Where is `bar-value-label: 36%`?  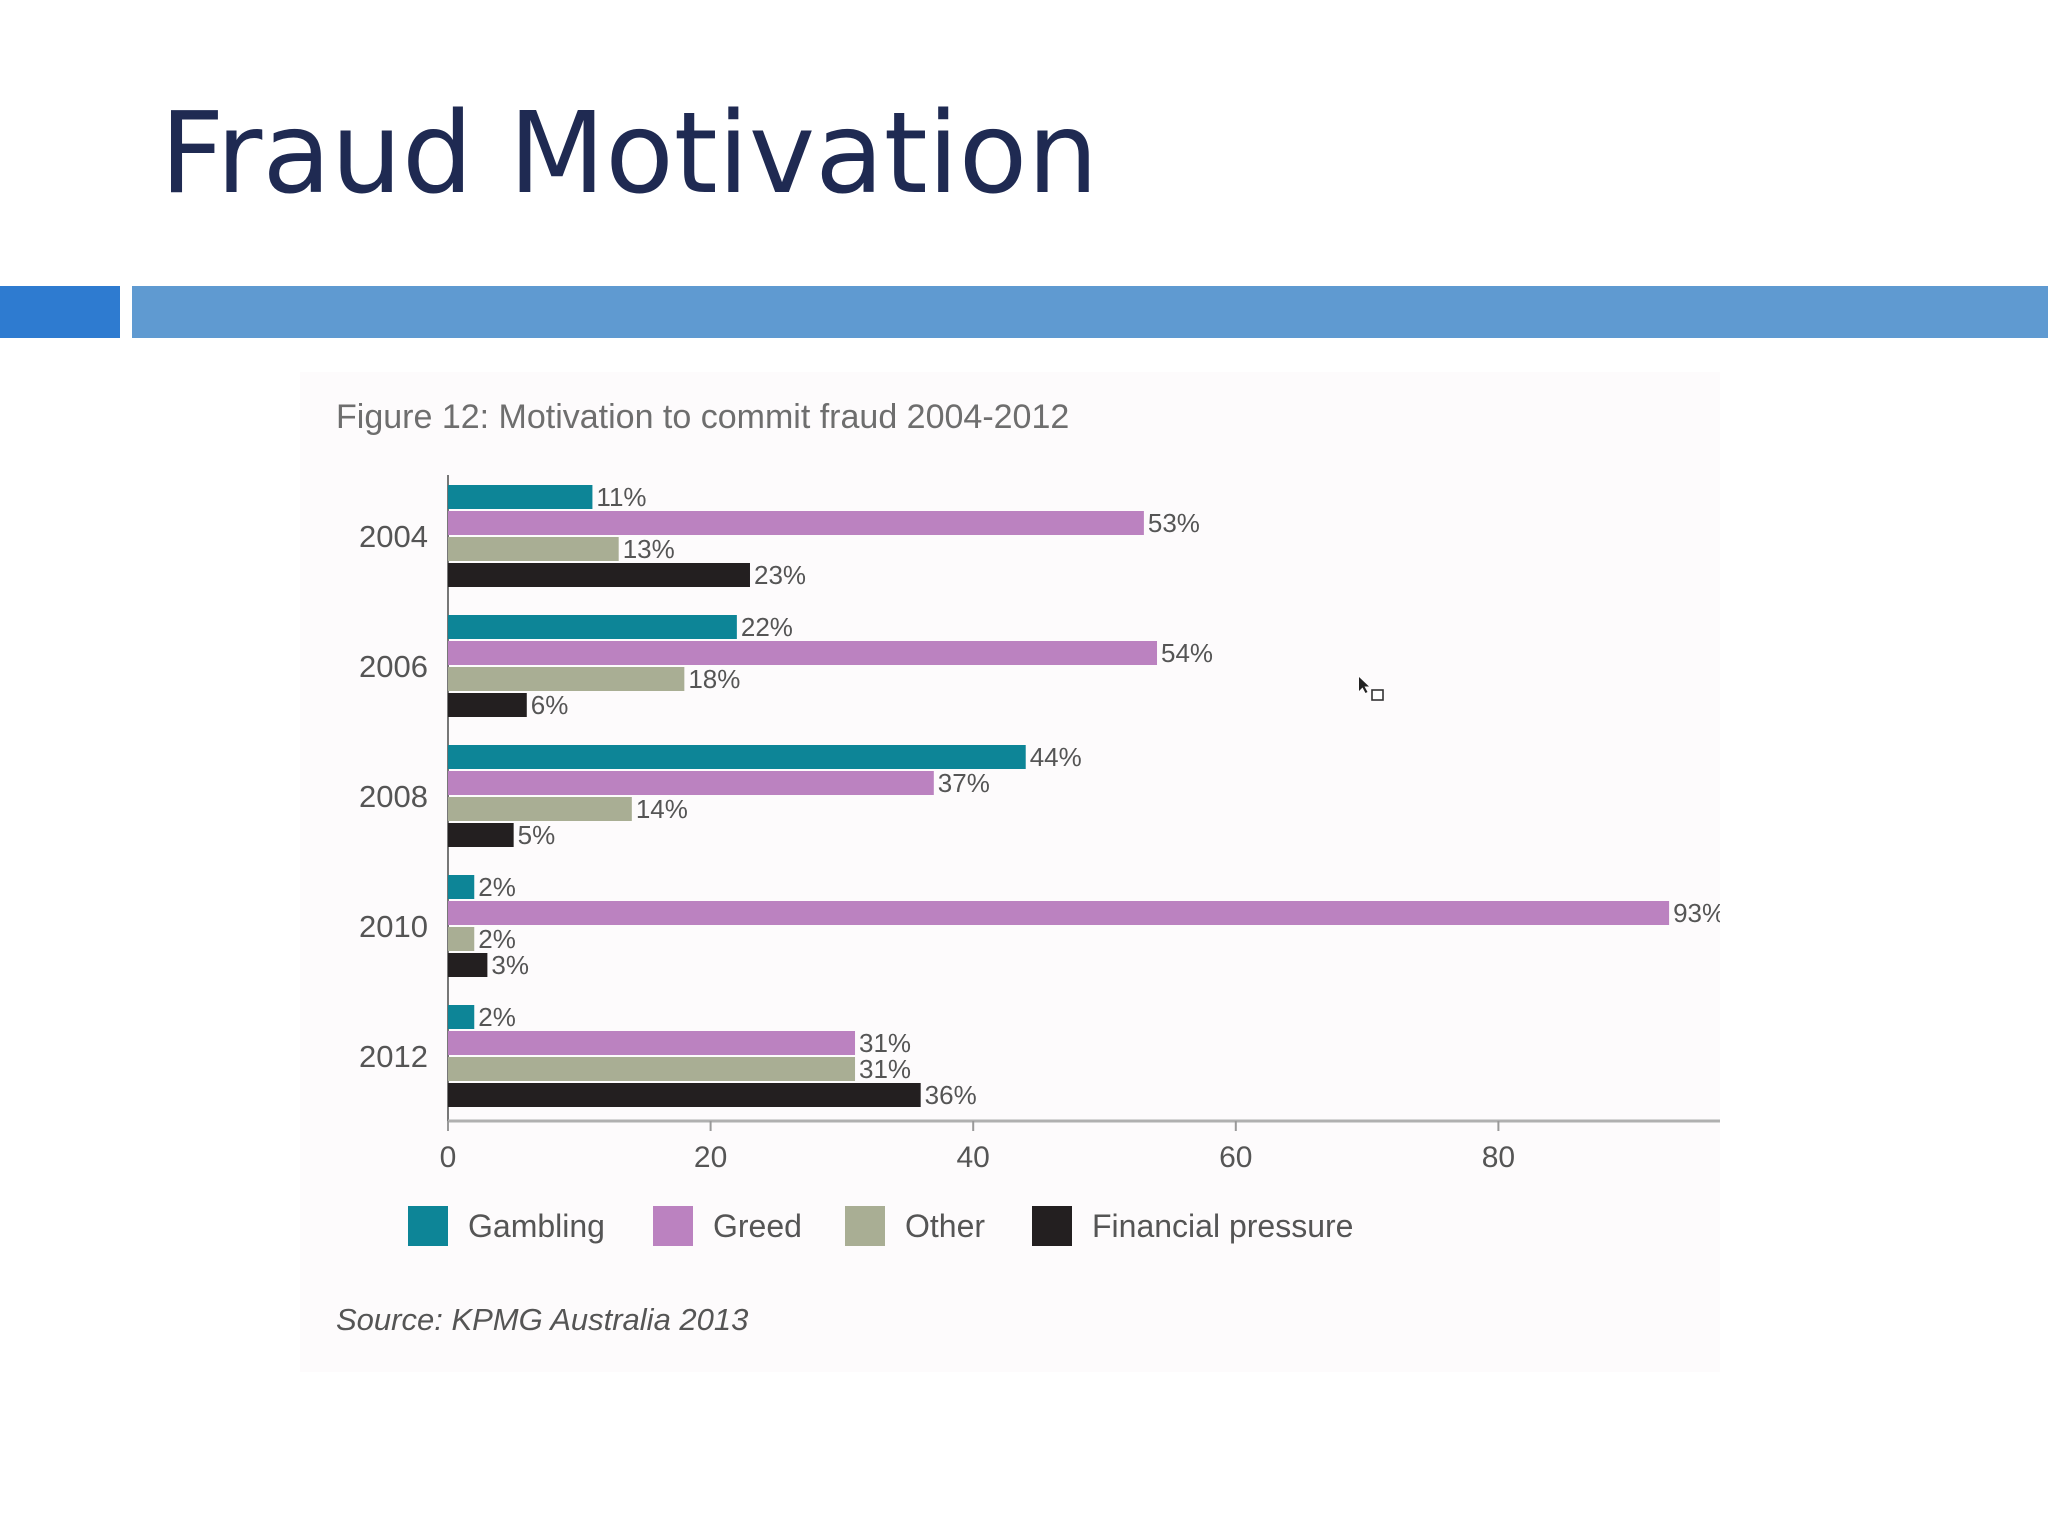 bar-value-label: 36% is located at coordinates (951, 1095).